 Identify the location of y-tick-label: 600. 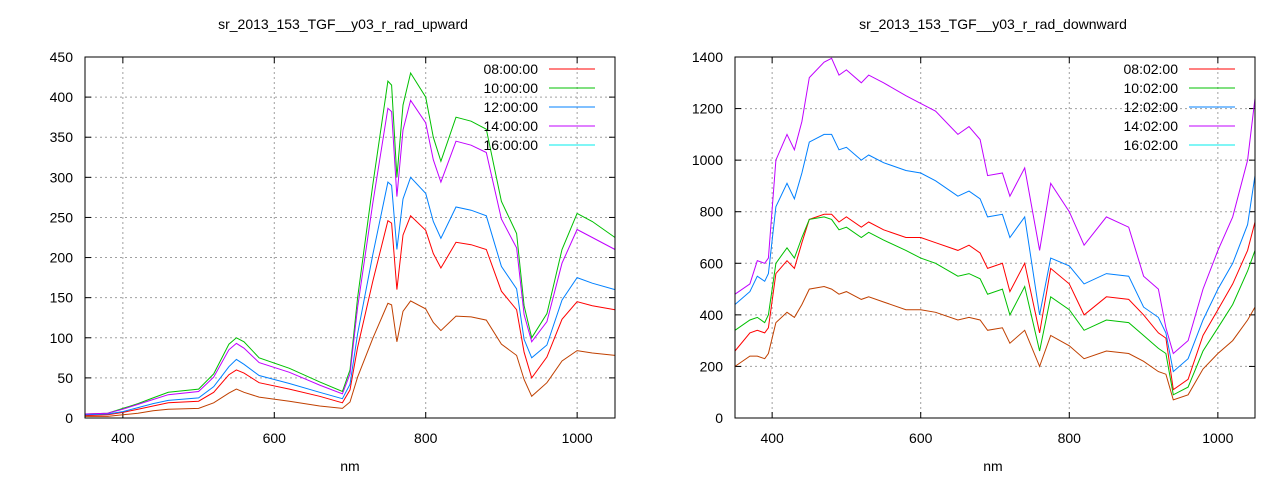
(712, 263).